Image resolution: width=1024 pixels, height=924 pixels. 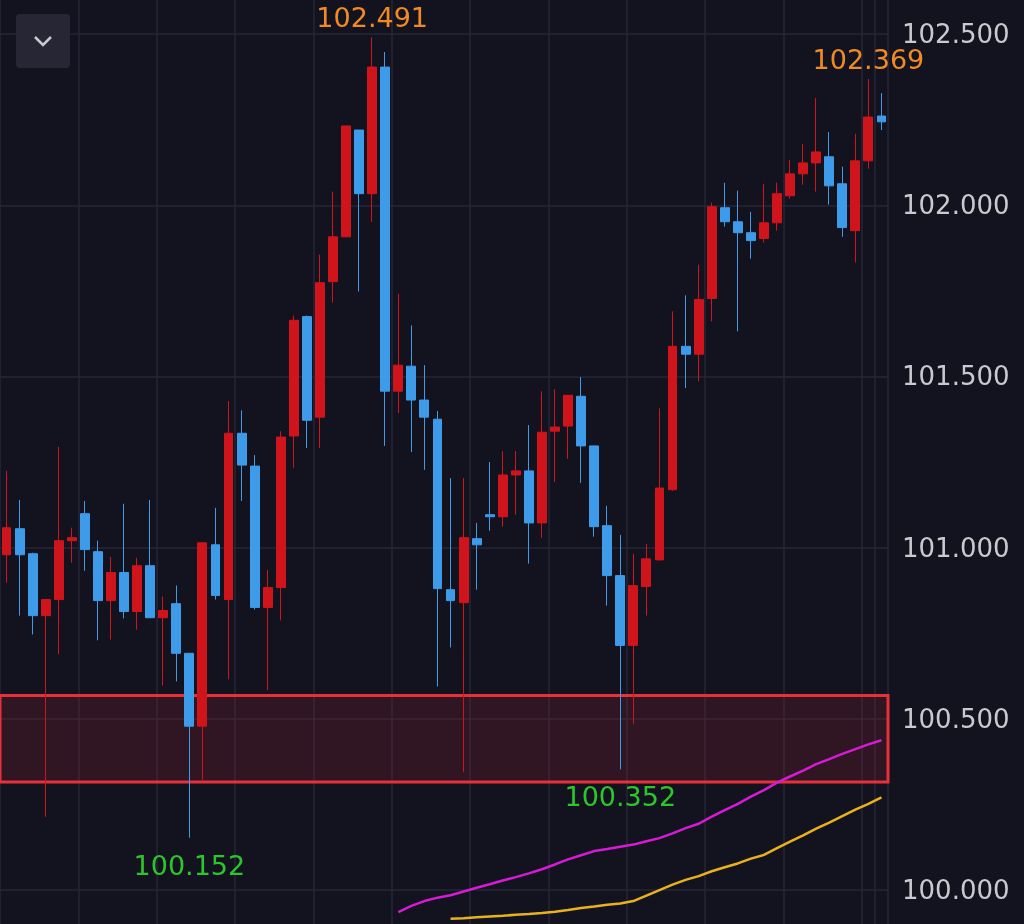 What do you see at coordinates (189, 865) in the screenshot?
I see `annotation: 100.152` at bounding box center [189, 865].